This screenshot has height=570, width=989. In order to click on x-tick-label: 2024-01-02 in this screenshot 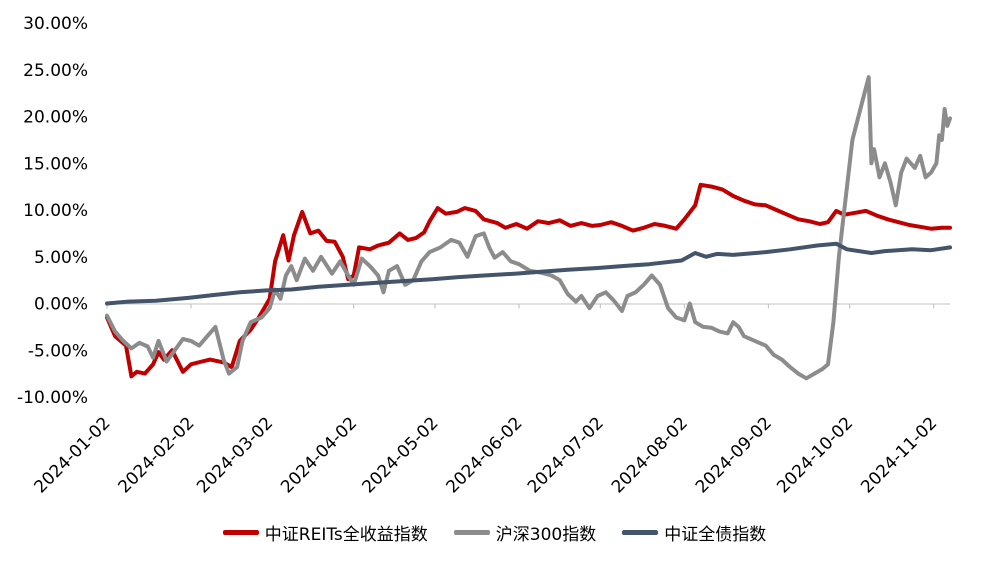, I will do `click(73, 455)`.